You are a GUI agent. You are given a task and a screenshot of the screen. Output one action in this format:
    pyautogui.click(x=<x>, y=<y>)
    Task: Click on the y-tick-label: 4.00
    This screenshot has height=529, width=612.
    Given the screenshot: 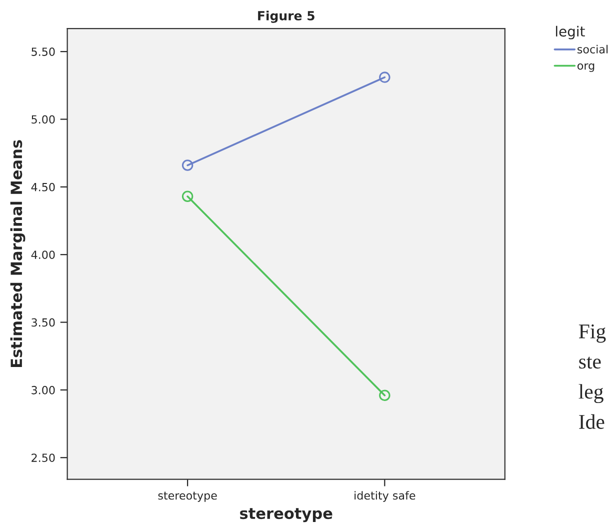 What is the action you would take?
    pyautogui.click(x=43, y=254)
    